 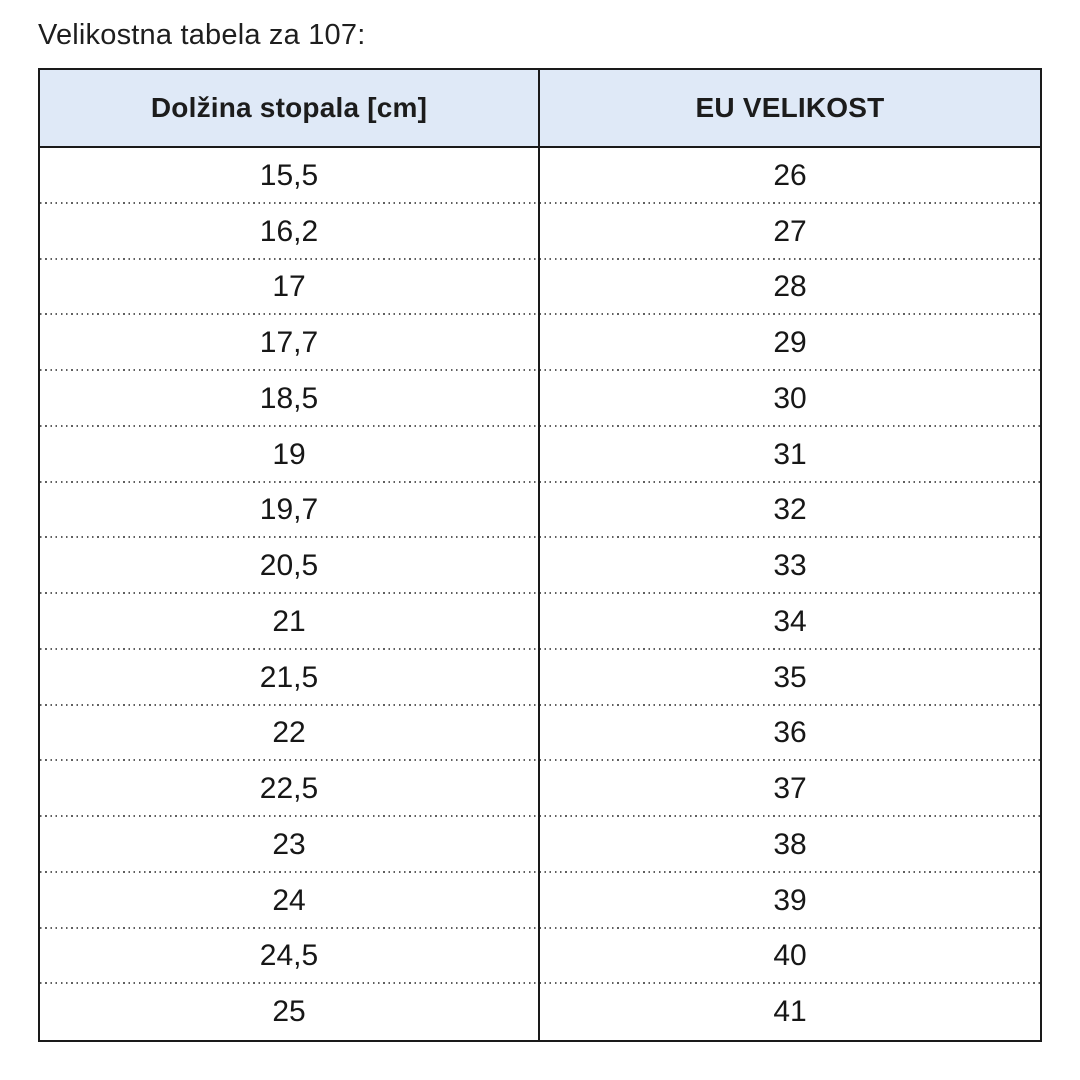 I want to click on table-row: 18,5 30, so click(x=540, y=399).